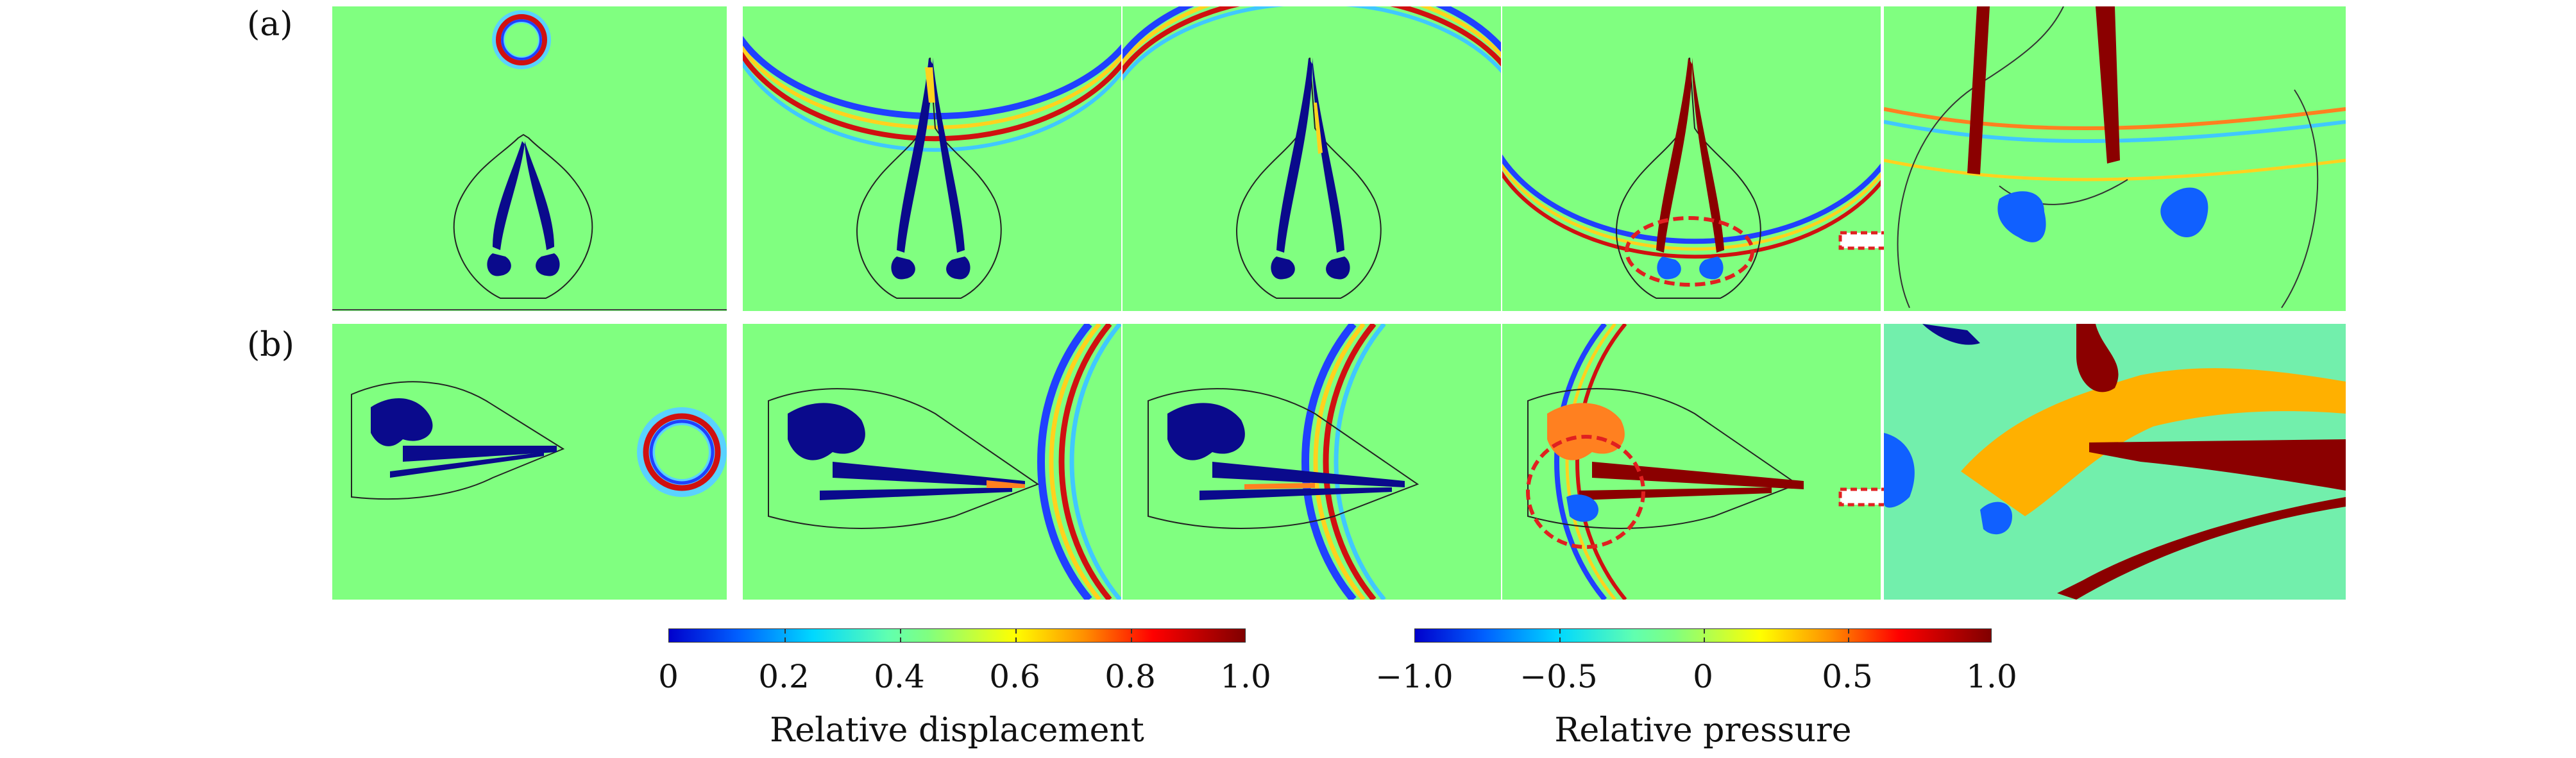 This screenshot has width=2576, height=758. Describe the element at coordinates (529, 158) in the screenshot. I see `panel-a1` at that location.